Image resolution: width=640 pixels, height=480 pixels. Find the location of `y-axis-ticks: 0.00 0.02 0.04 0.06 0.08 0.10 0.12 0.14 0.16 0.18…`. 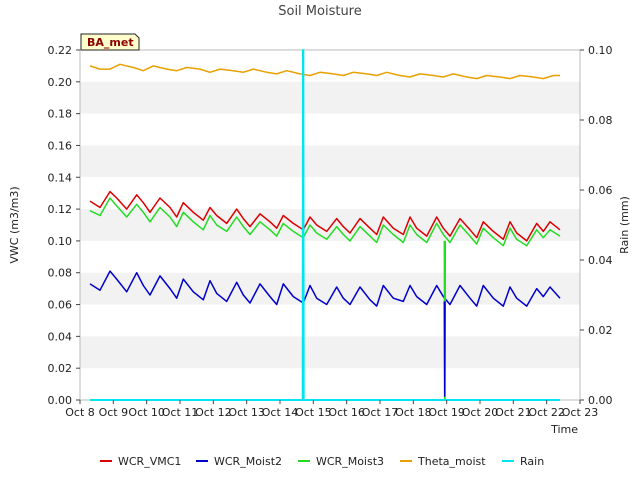

y-axis-ticks: 0.00 0.02 0.04 0.06 0.08 0.10 0.12 0.14 0.16 0.18… is located at coordinates (64, 225).